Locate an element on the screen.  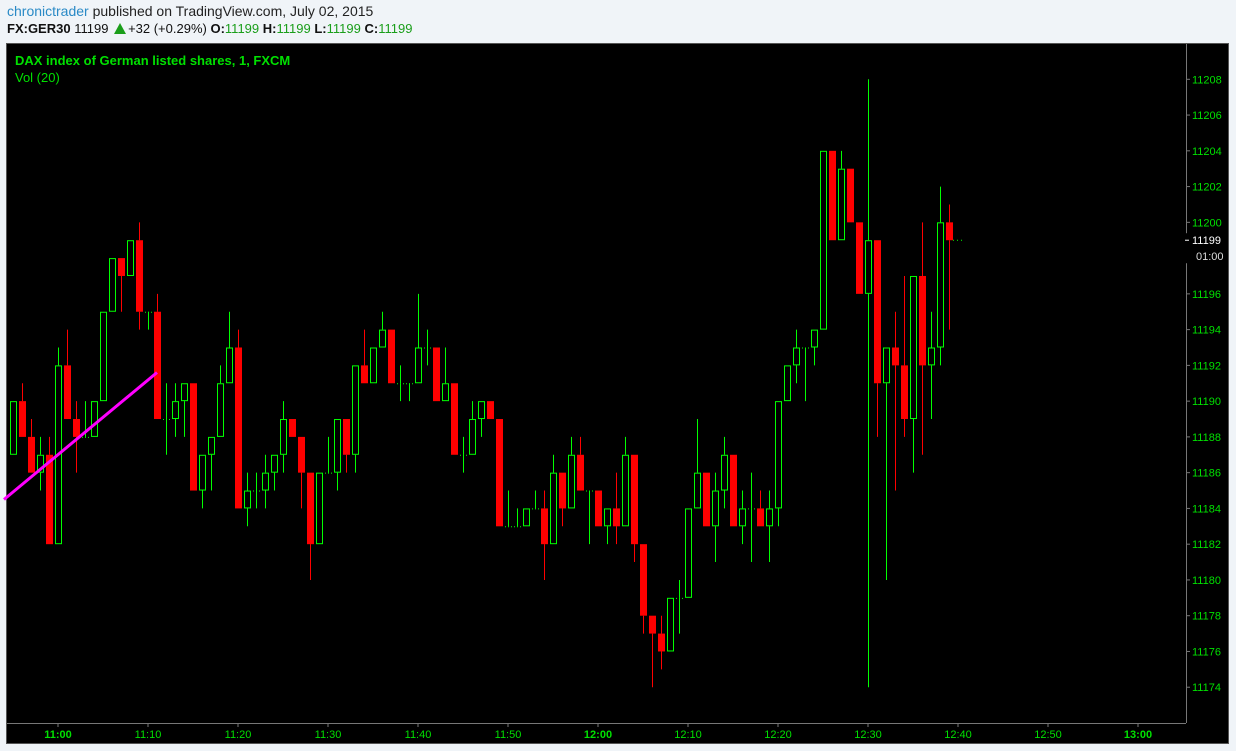
close-label: C: is located at coordinates (371, 28).